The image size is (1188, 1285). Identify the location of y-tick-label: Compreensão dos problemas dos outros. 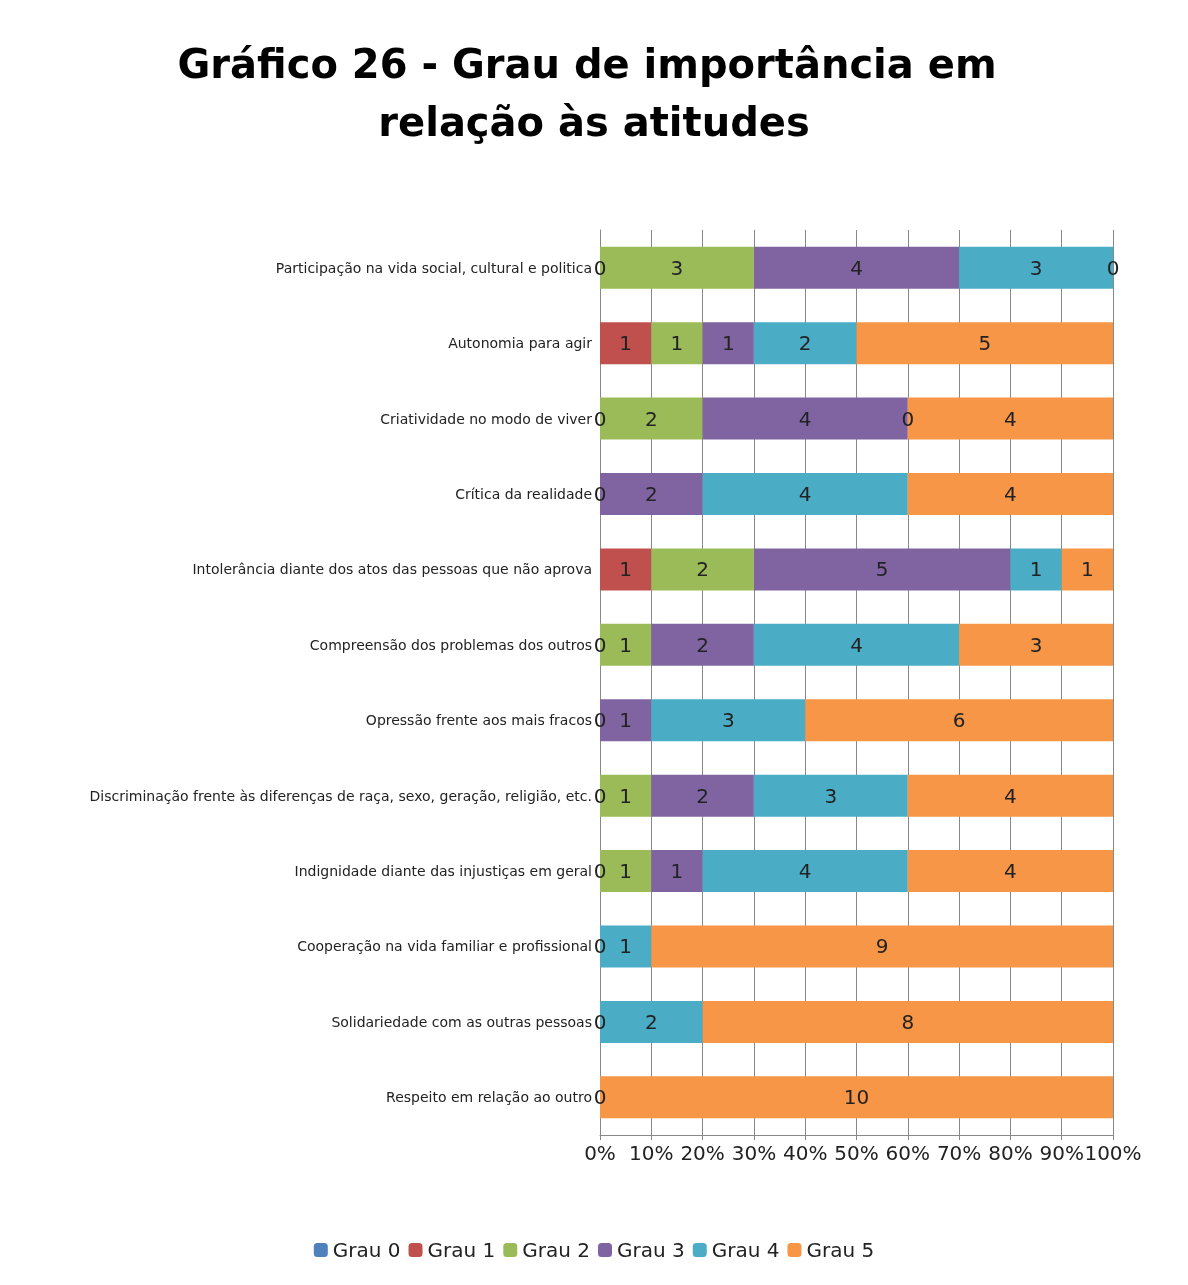
(450, 644).